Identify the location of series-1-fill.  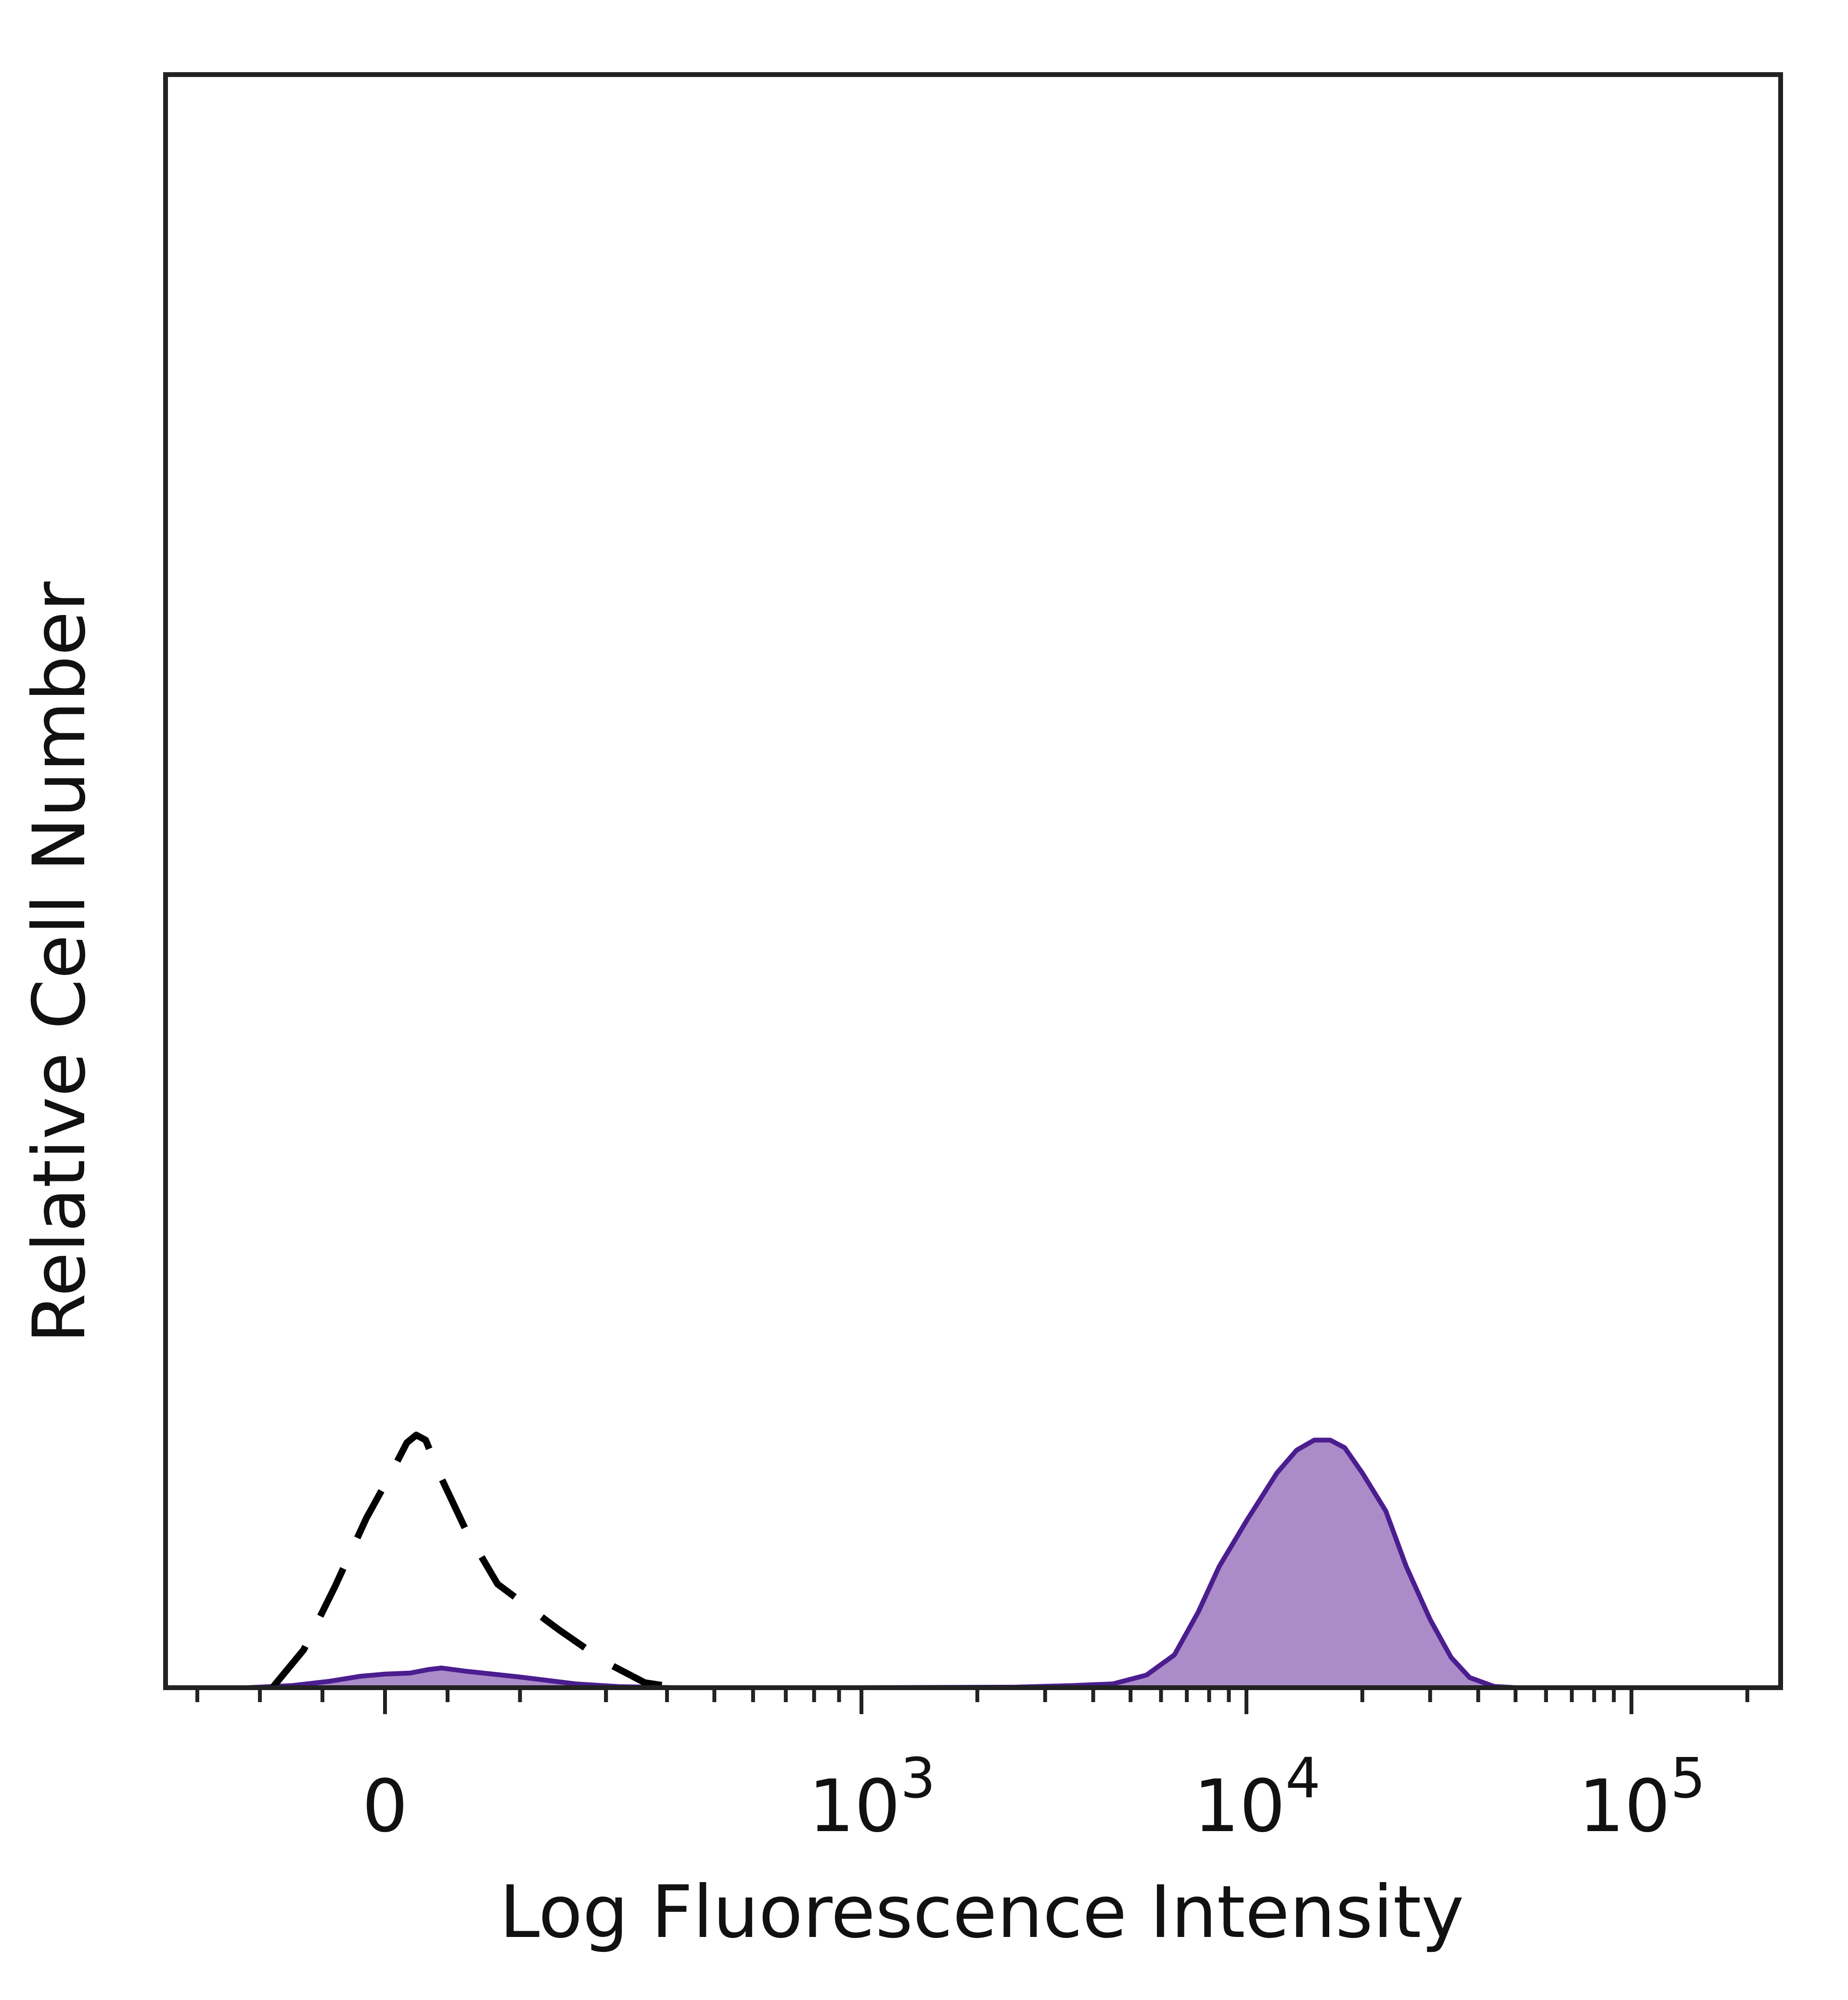
(939, 1564).